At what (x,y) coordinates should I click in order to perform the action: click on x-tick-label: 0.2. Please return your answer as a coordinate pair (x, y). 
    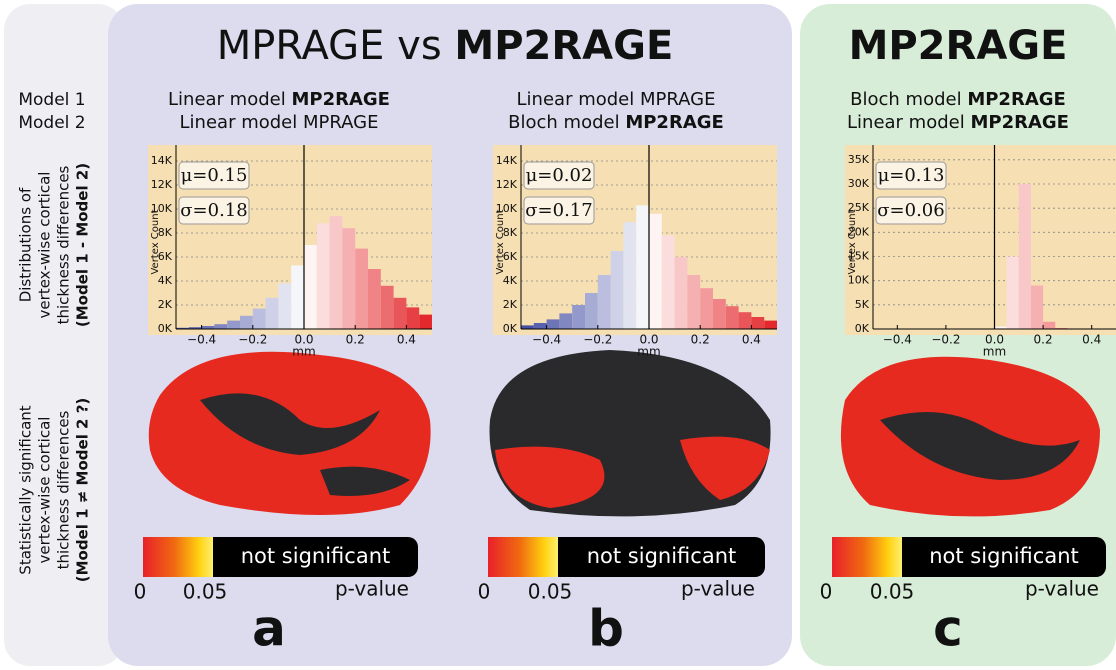
    Looking at the image, I should click on (355, 340).